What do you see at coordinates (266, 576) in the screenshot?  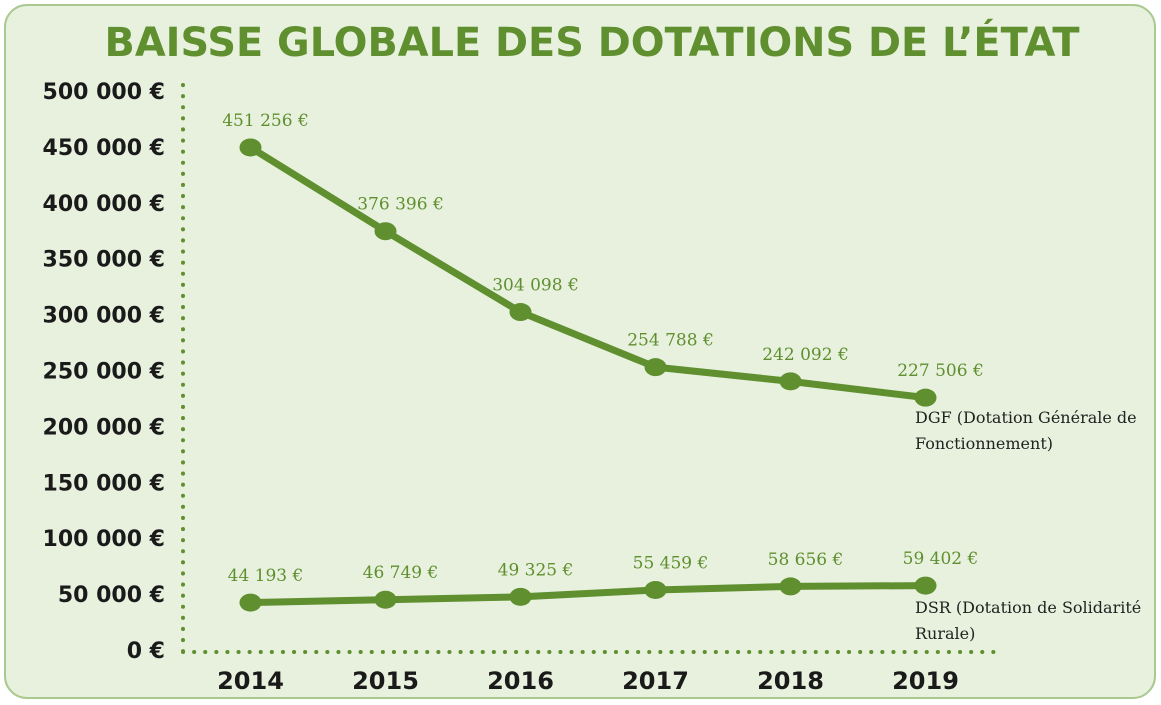 I see `data-label: 44 193 €` at bounding box center [266, 576].